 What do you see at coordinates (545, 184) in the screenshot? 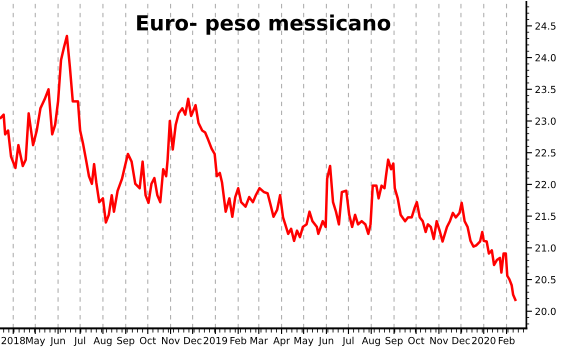
I see `y-tick-label: 22.0` at bounding box center [545, 184].